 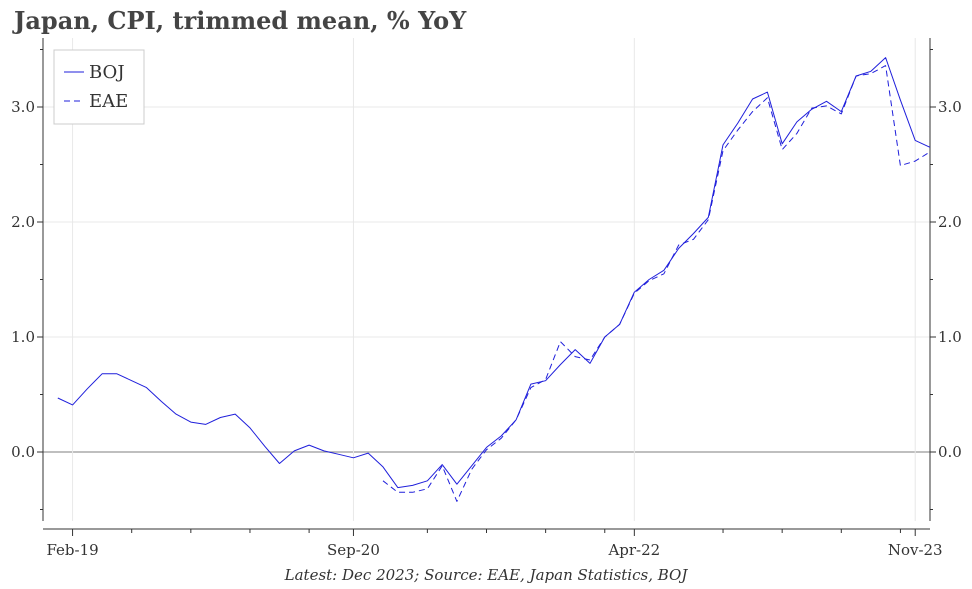 I want to click on legend: BOJ EAE, so click(x=99, y=87).